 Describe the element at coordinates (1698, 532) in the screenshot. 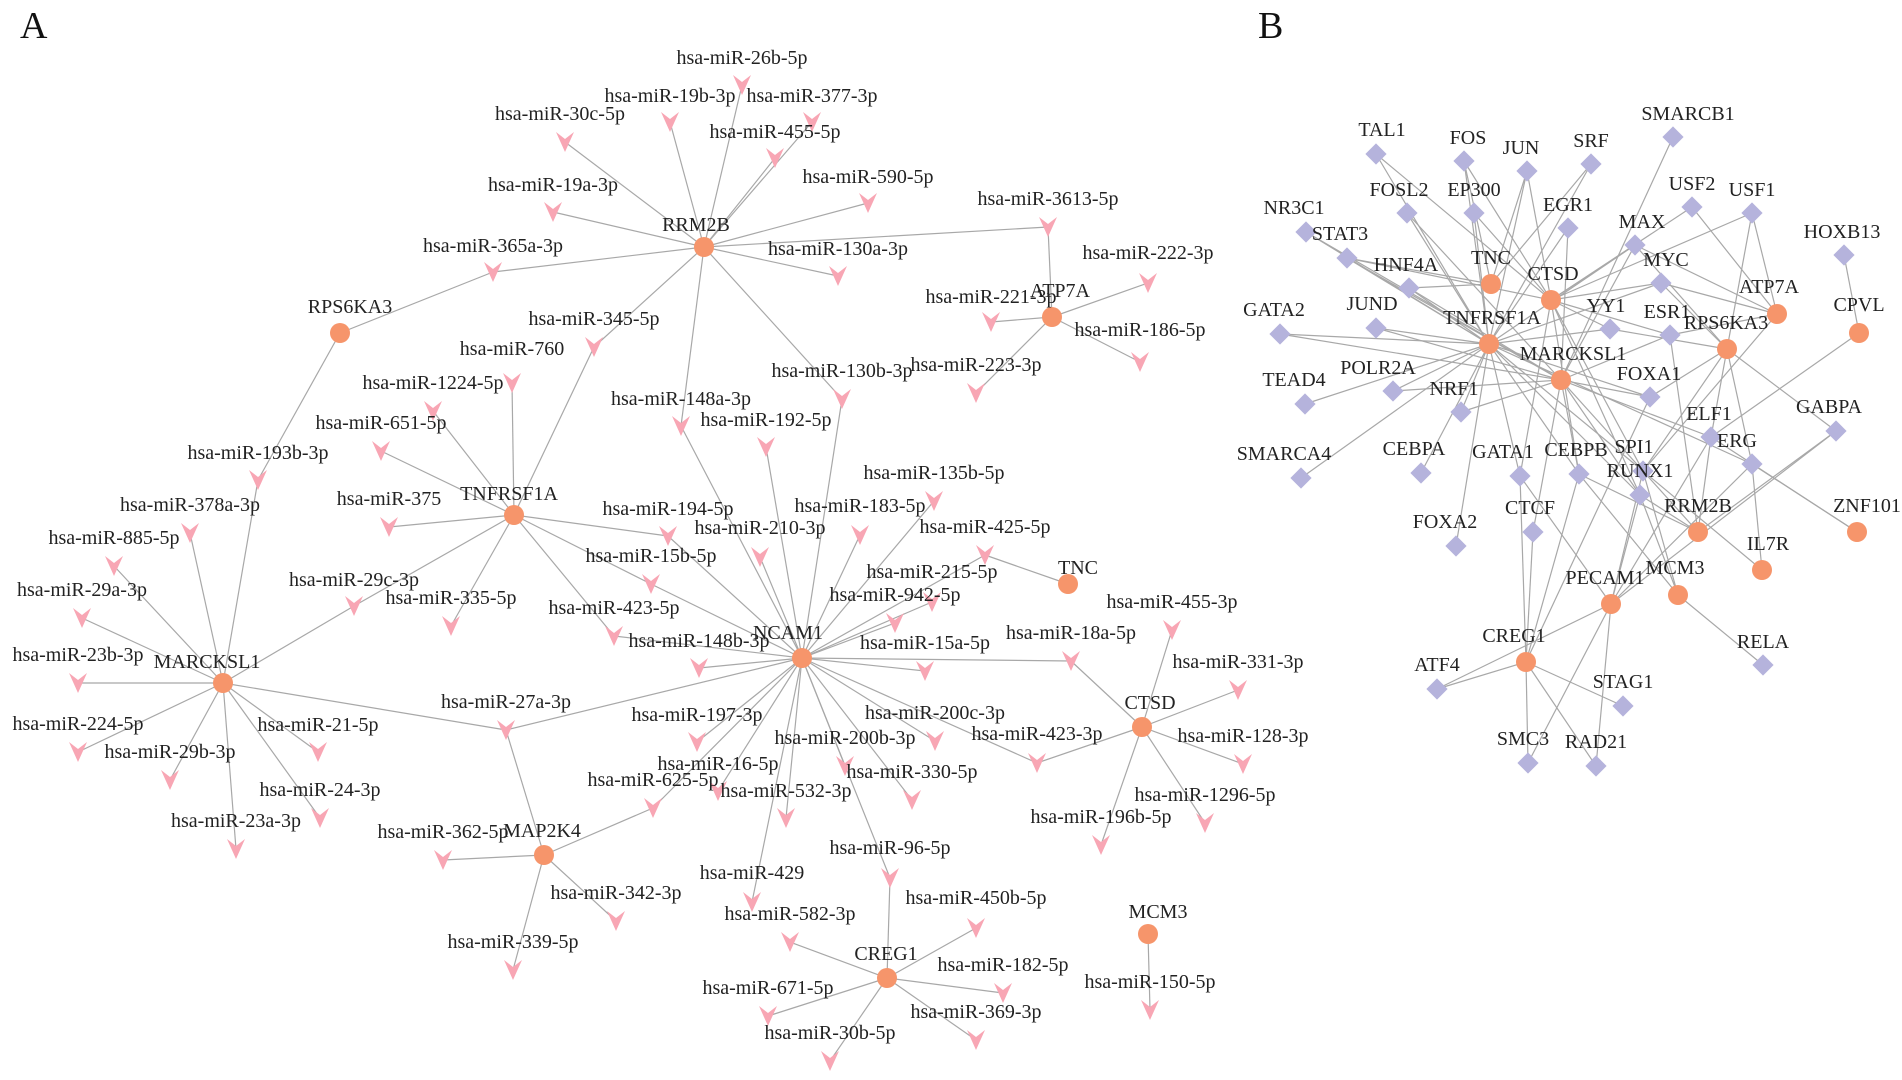

I see `b-gene-node-rrm2b` at that location.